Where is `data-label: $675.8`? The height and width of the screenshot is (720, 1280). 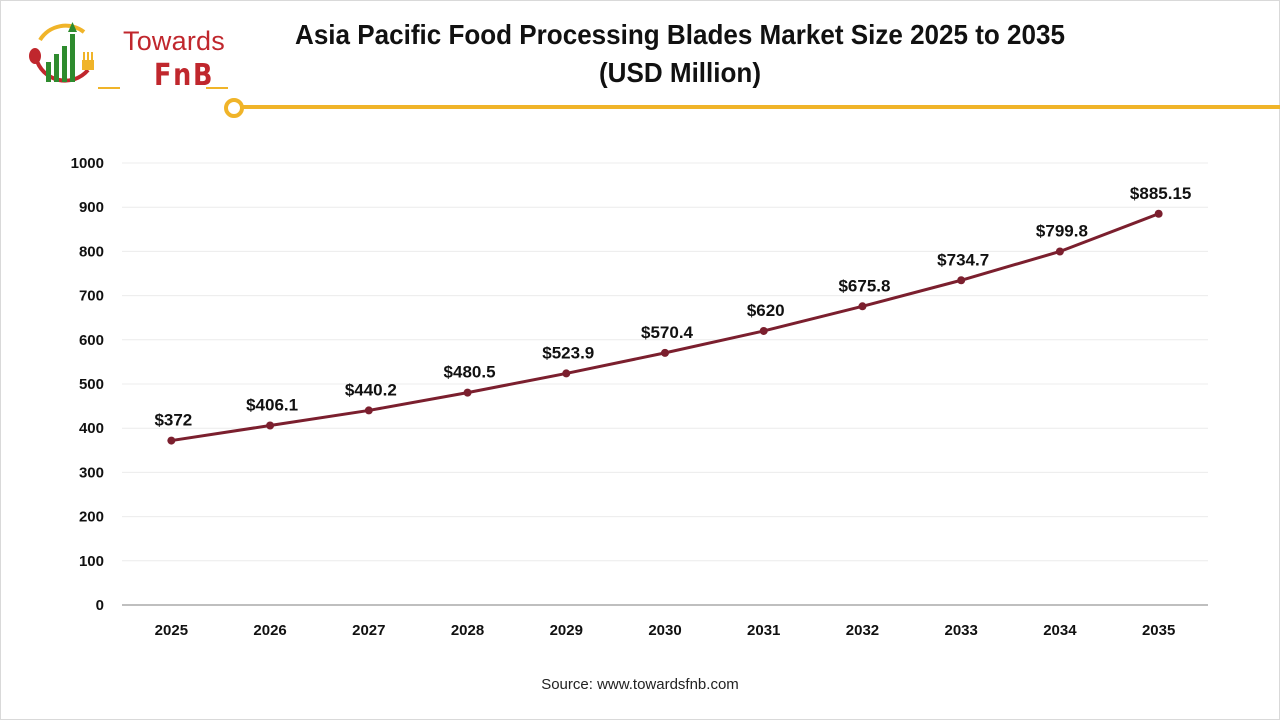
data-label: $675.8 is located at coordinates (864, 285).